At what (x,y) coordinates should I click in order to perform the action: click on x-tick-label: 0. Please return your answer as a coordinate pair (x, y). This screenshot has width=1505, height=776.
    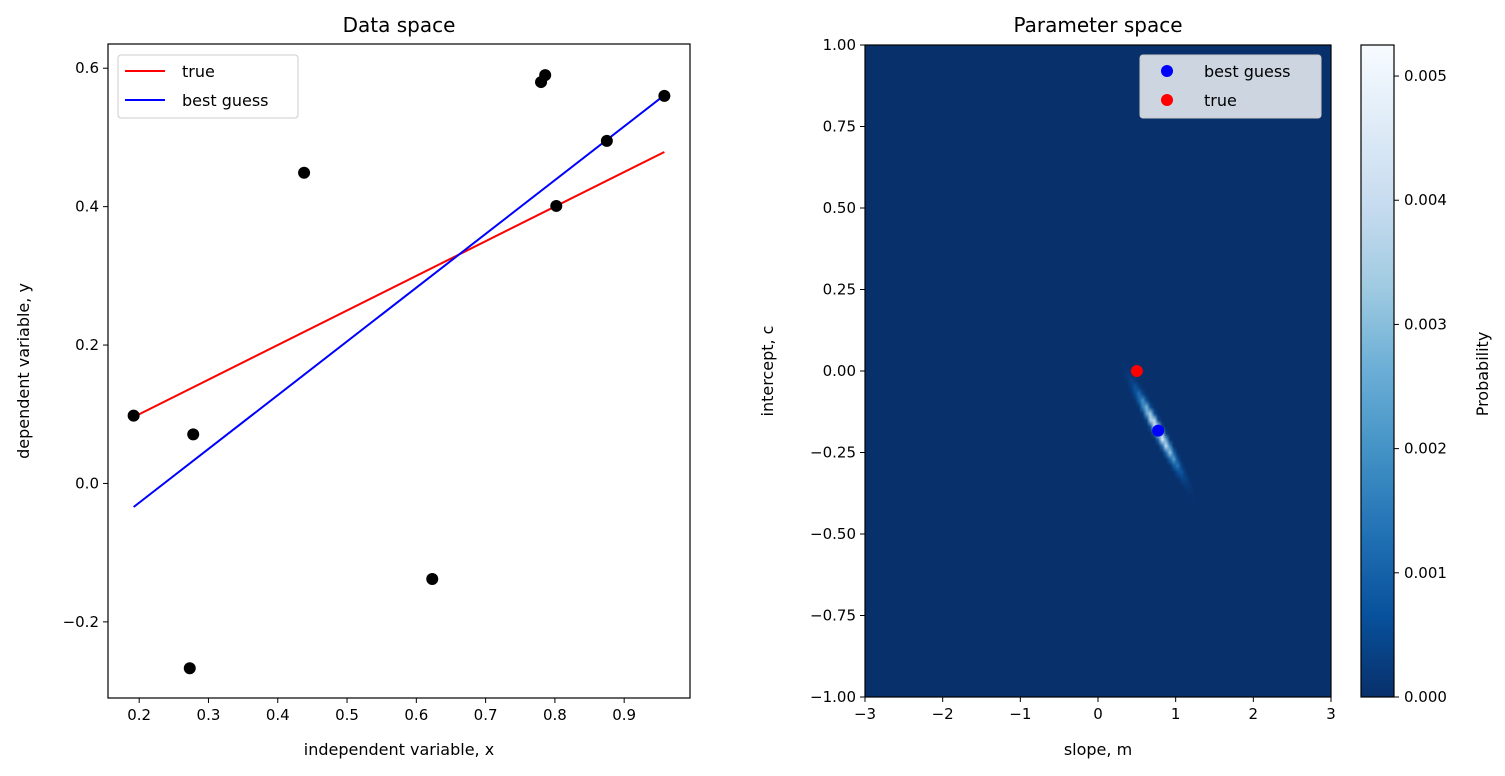
    Looking at the image, I should click on (1098, 714).